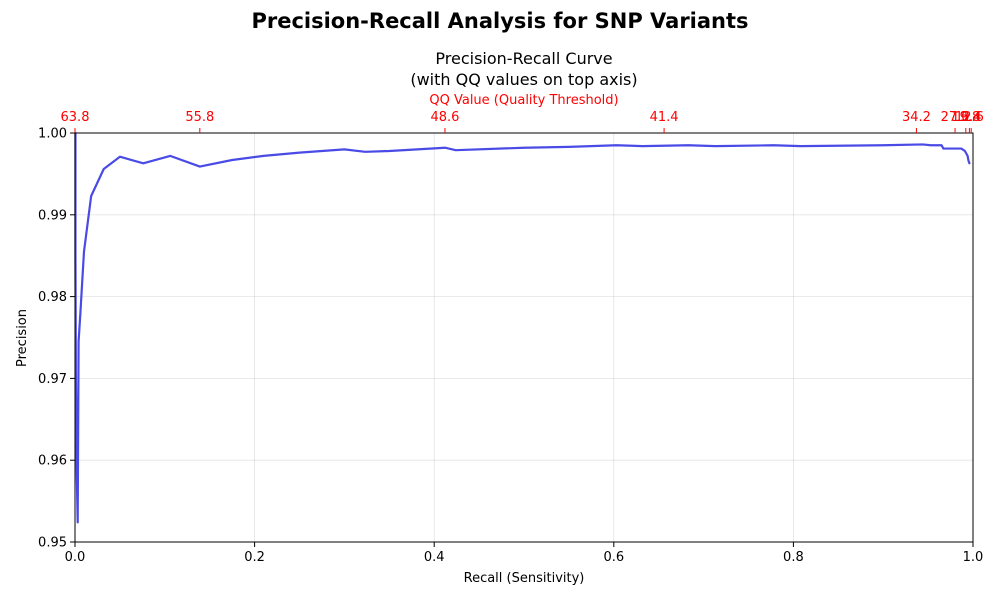 This screenshot has width=1000, height=600. Describe the element at coordinates (523, 100) in the screenshot. I see `top-axis-label: QQ Value (Quality Threshold)` at that location.